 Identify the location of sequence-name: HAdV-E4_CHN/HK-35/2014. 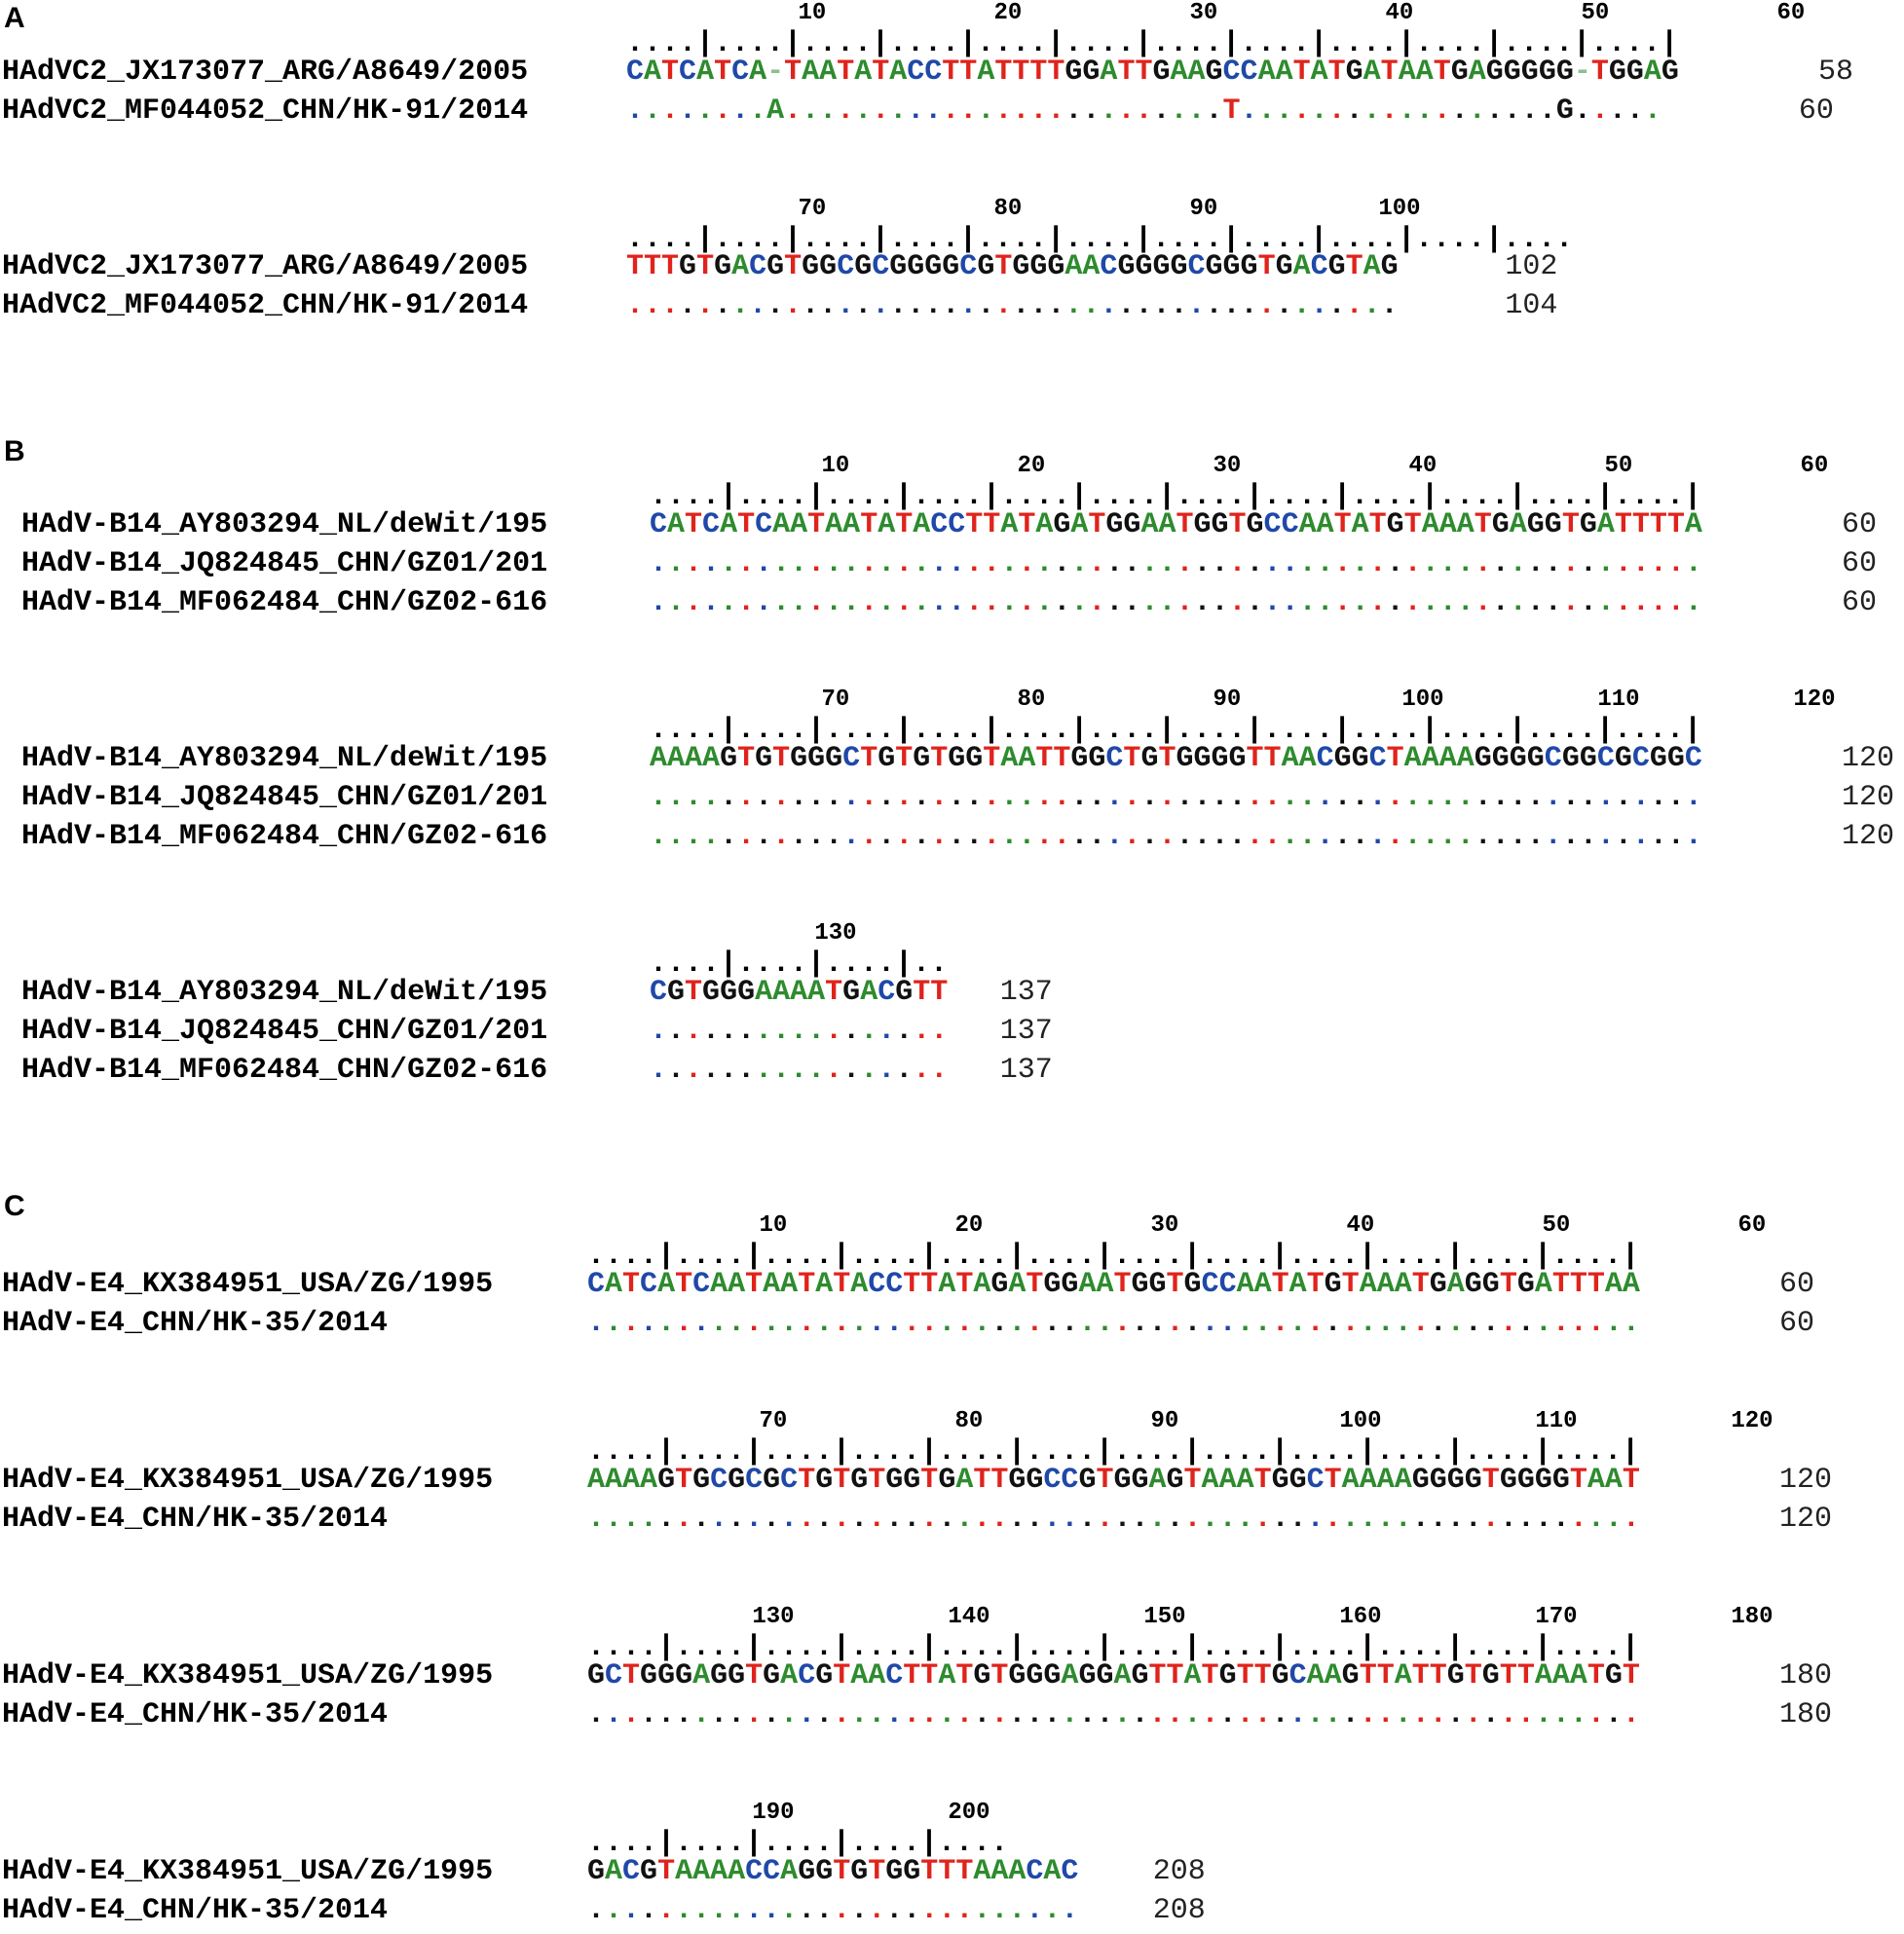
(195, 1520).